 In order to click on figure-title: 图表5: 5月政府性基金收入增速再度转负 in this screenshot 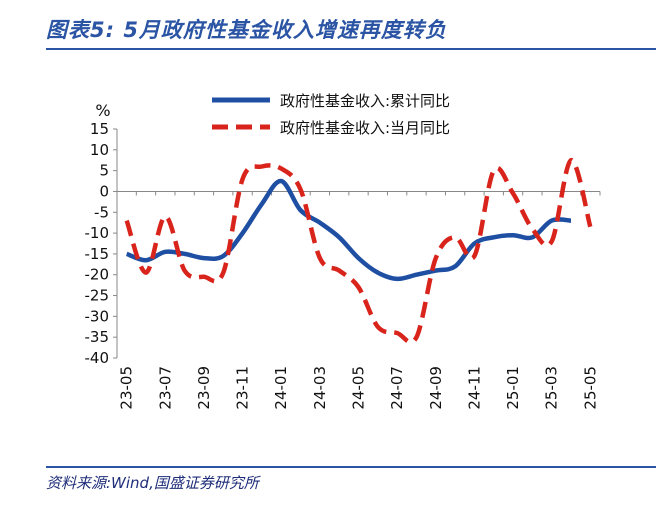, I will do `click(246, 30)`.